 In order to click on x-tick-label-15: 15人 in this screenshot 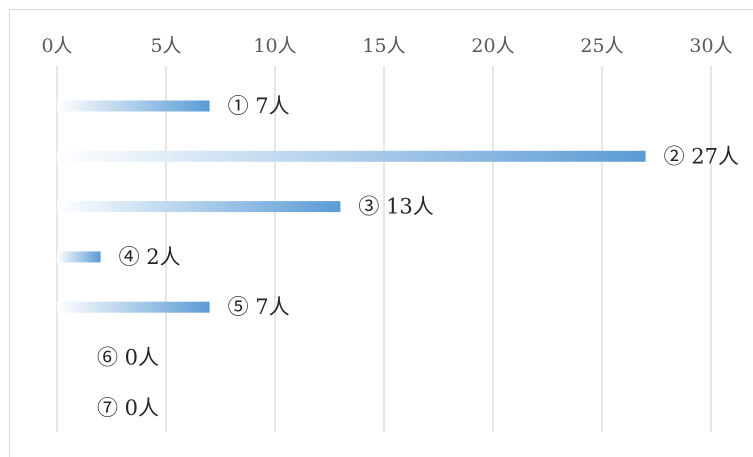, I will do `click(383, 46)`.